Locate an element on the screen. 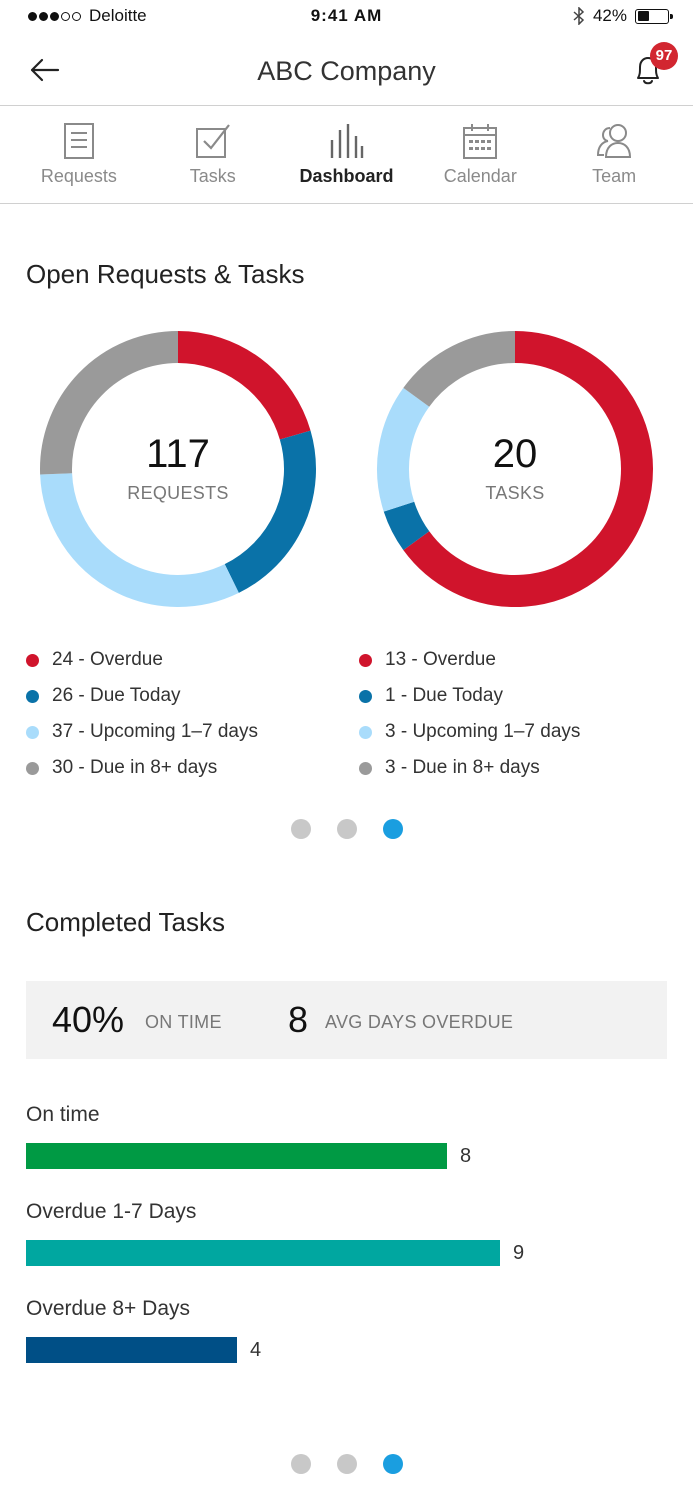  completed-section-pager is located at coordinates (346, 1464).